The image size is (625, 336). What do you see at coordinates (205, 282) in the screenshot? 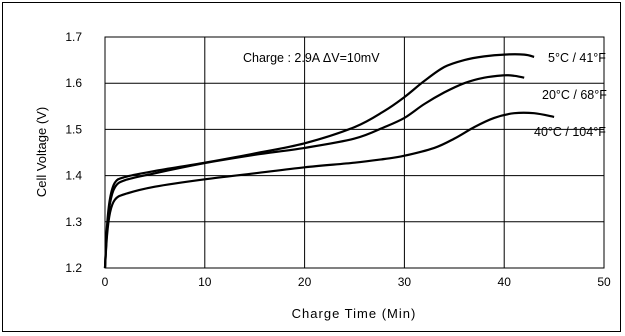
I see `x-tick-label: 10` at bounding box center [205, 282].